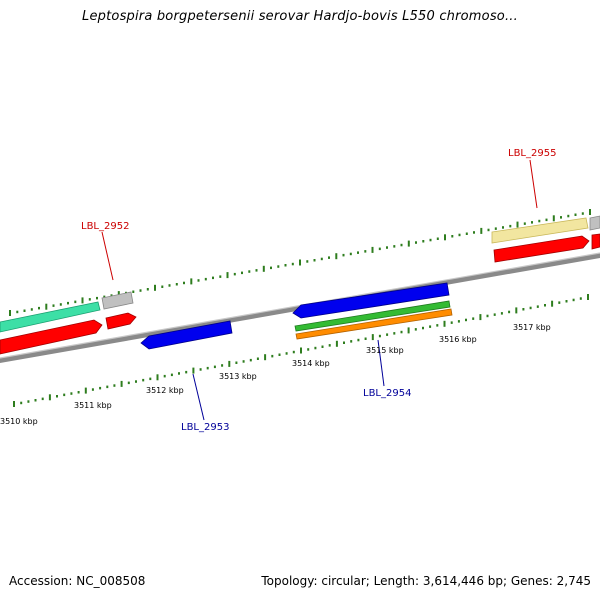 The width and height of the screenshot is (600, 600). Describe the element at coordinates (595, 241) in the screenshot. I see `forward-cds-edge` at that location.